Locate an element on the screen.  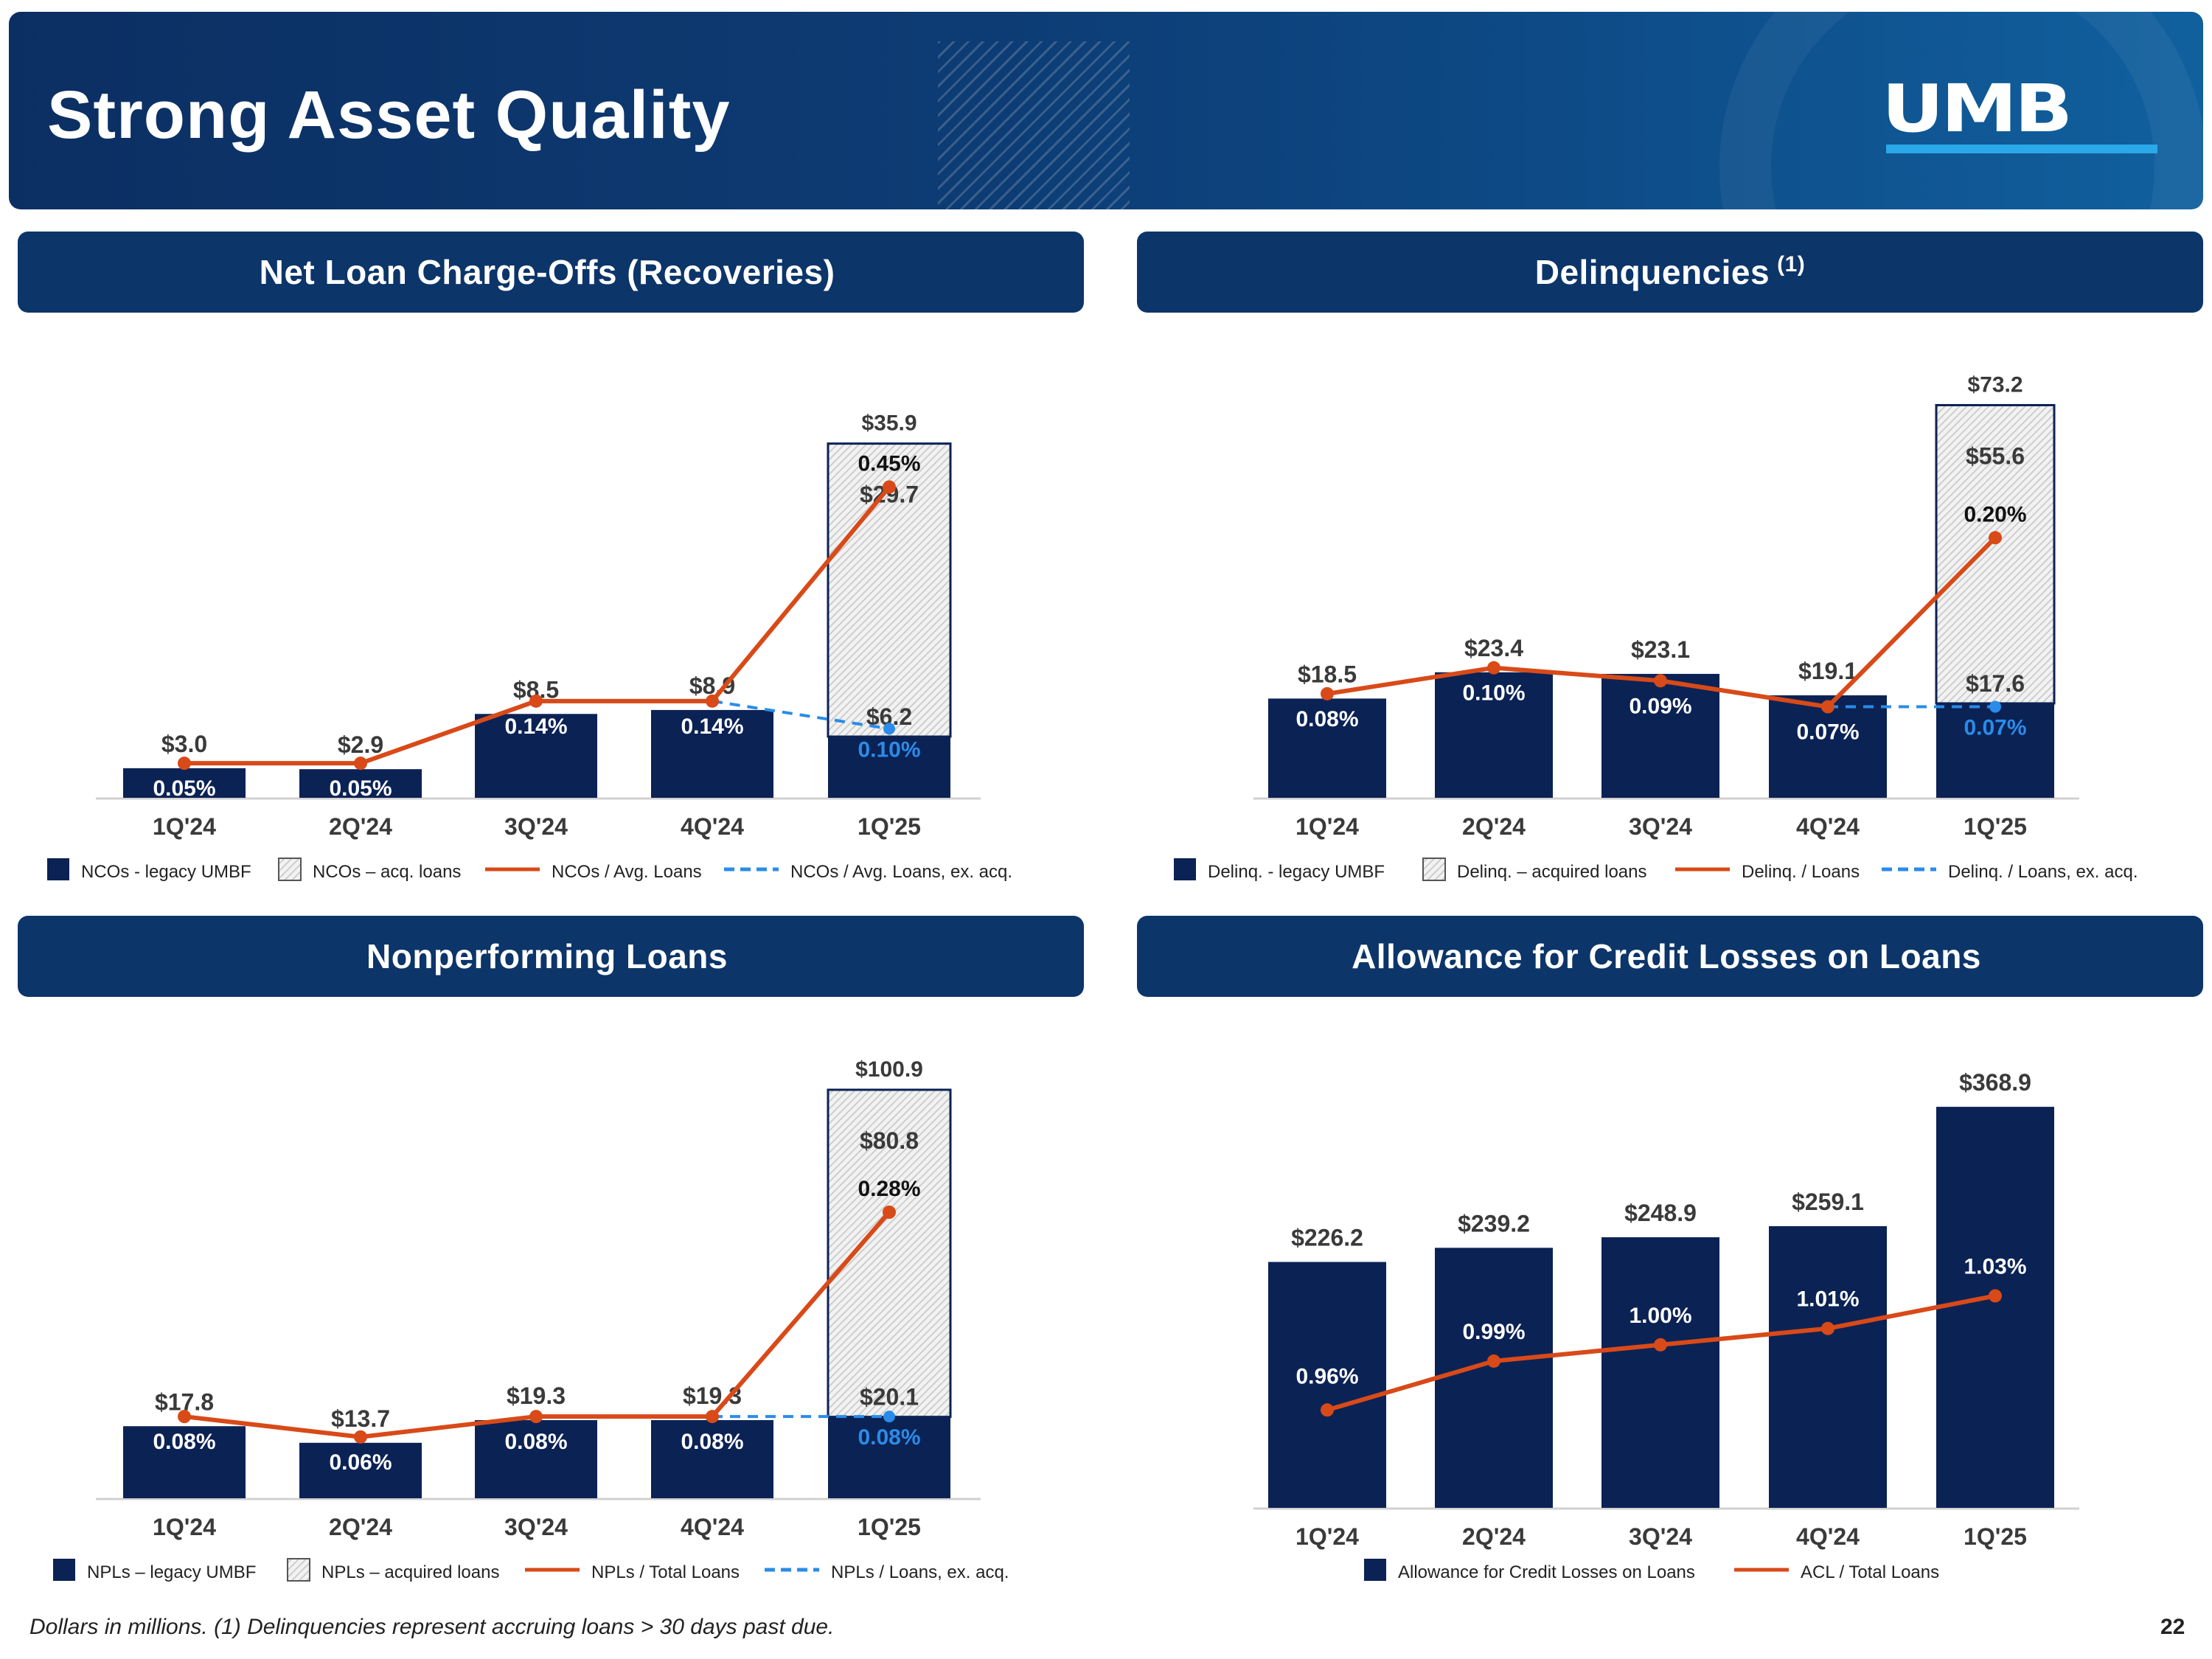
bar-label-legacy: $248.9 is located at coordinates (1660, 1213).